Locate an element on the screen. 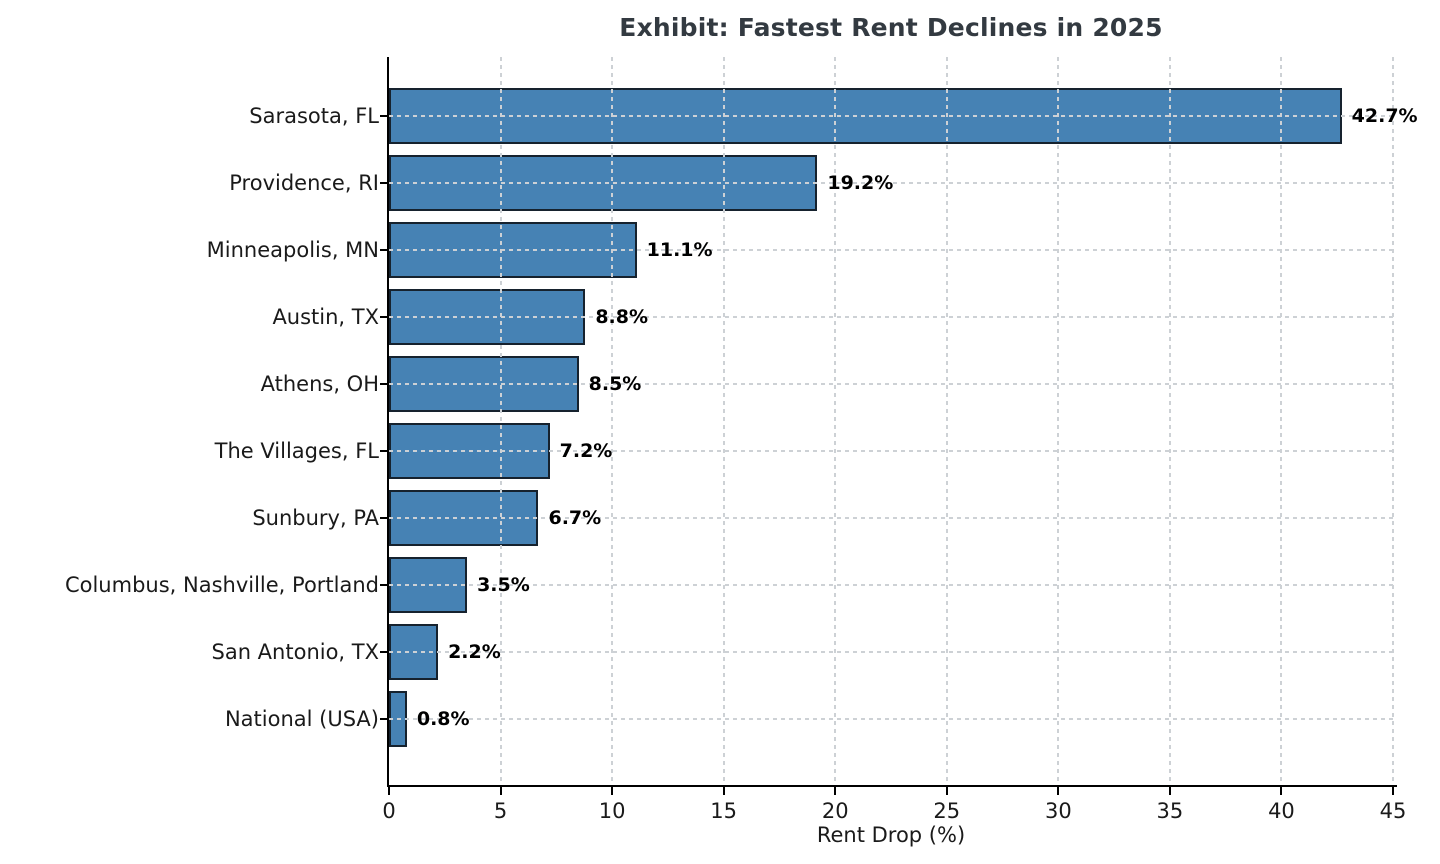 This screenshot has width=1440, height=864. x-tick-label: 20 is located at coordinates (835, 811).